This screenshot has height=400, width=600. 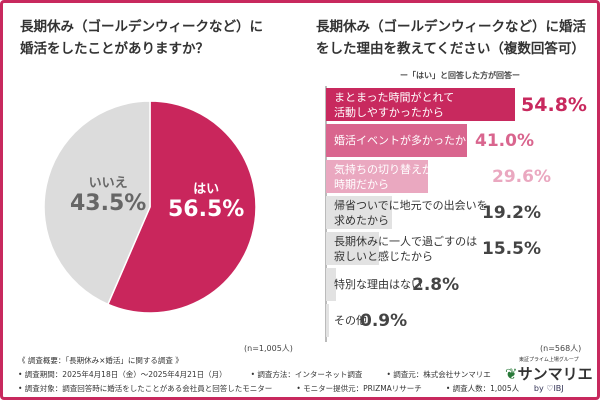 What do you see at coordinates (561, 348) in the screenshot?
I see `right-sample-size: (n=568人)` at bounding box center [561, 348].